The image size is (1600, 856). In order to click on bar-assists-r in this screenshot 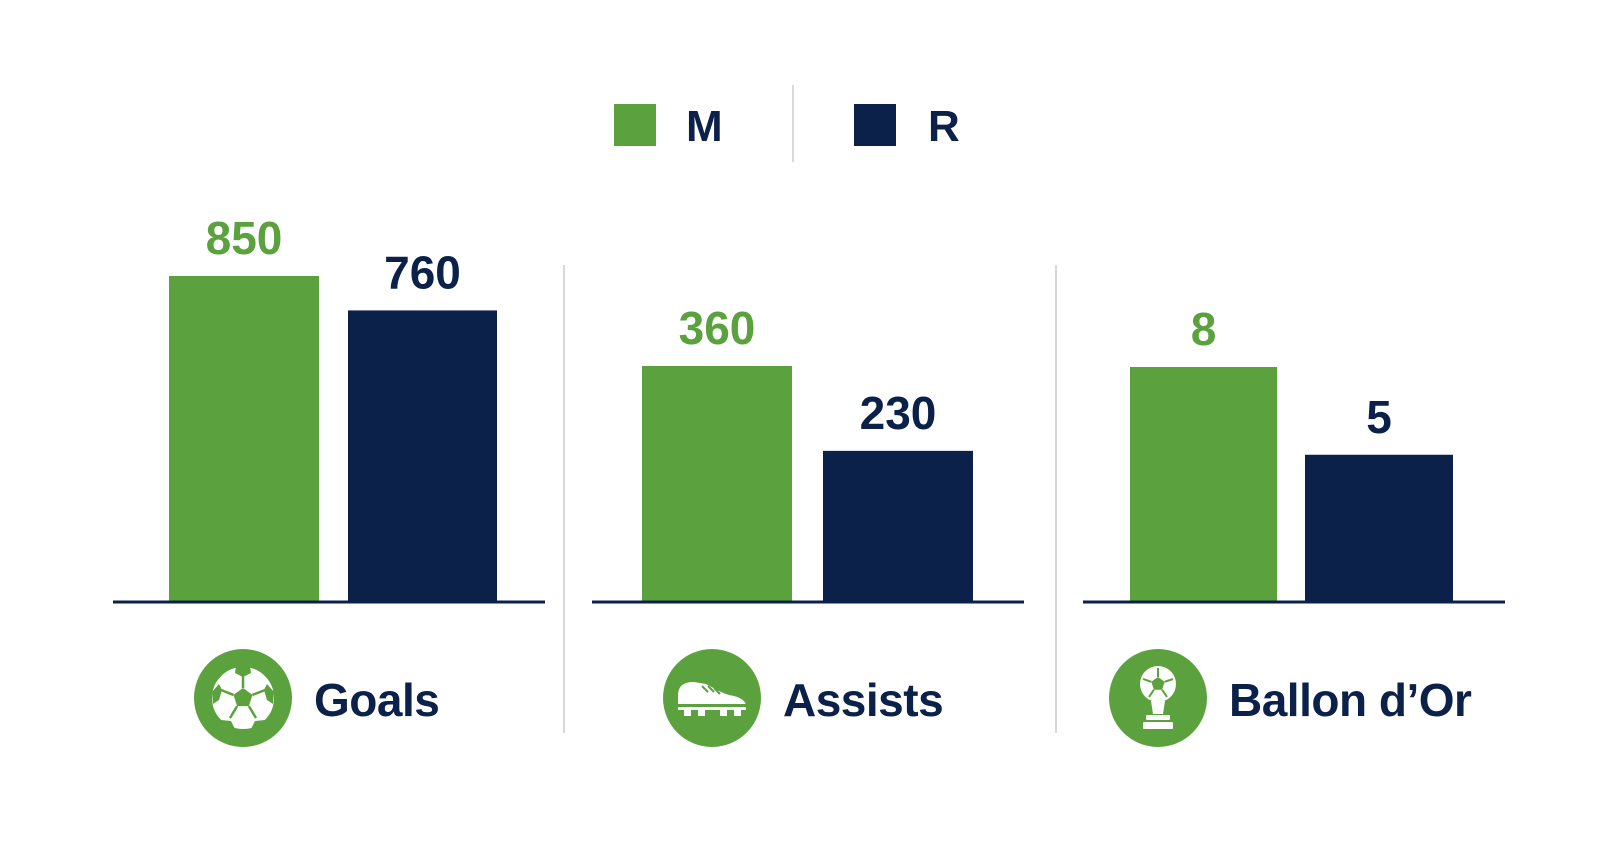, I will do `click(898, 525)`.